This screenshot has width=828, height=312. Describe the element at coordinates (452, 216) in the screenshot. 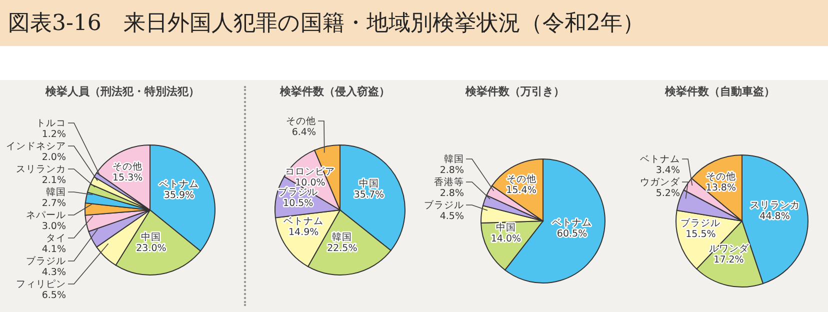

I see `data-label: 4.5%` at that location.